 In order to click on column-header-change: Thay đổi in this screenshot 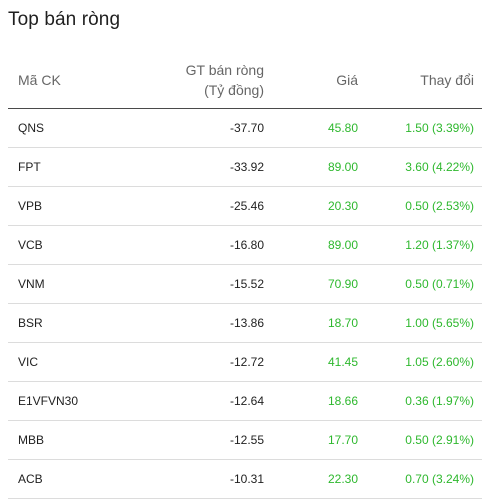, I will do `click(420, 80)`.